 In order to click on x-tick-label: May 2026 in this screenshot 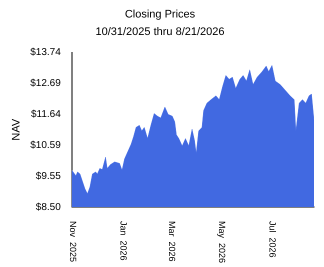, I will do `click(222, 242)`.